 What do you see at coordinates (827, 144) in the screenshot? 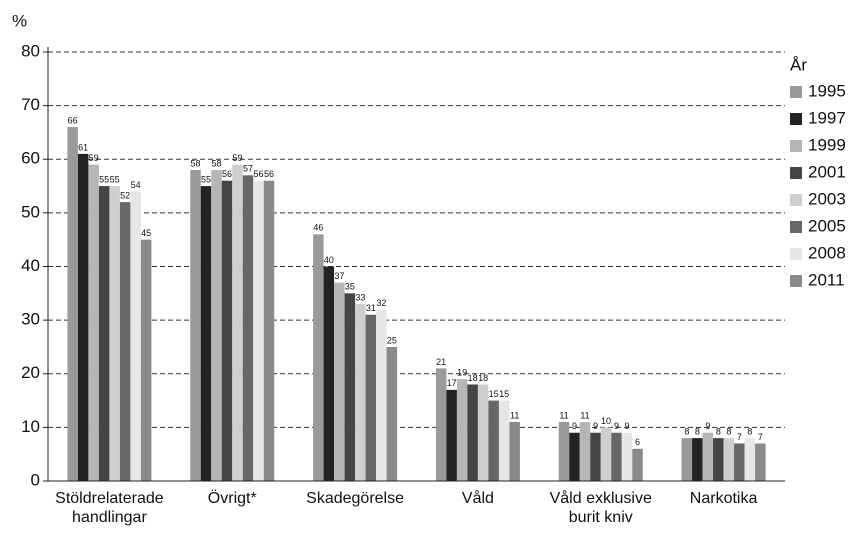
I see `legend-label: 1999` at bounding box center [827, 144].